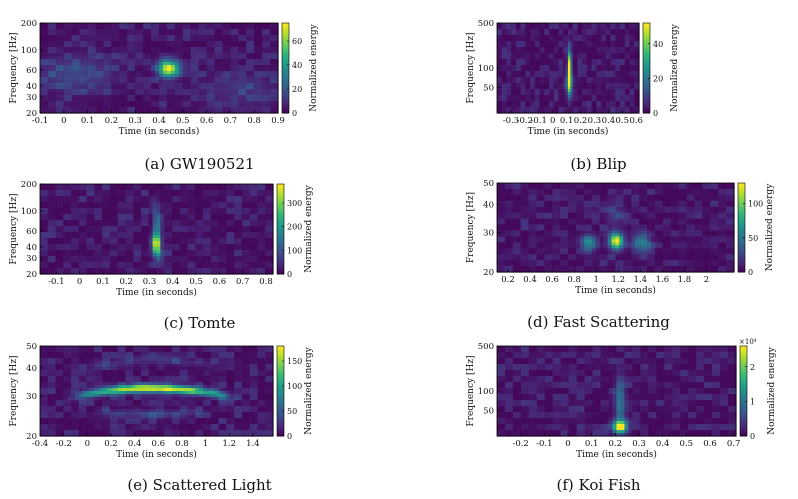  Describe the element at coordinates (285, 94) in the screenshot. I see `colorbar-segment` at that location.